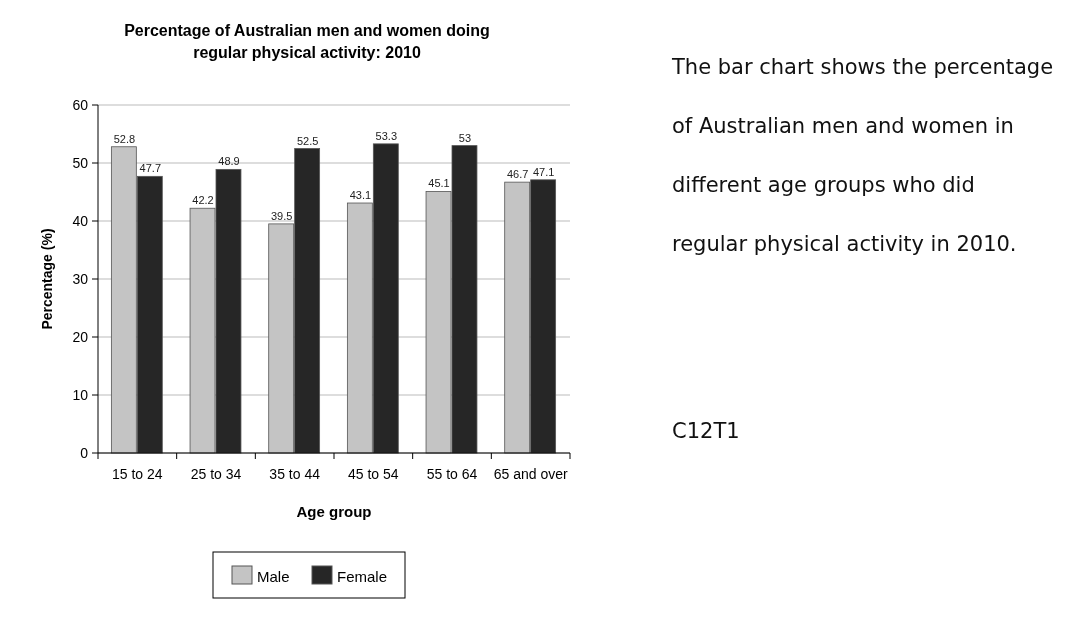 This screenshot has height=621, width=1080. Describe the element at coordinates (80, 279) in the screenshot. I see `y-tick-label: 30` at that location.